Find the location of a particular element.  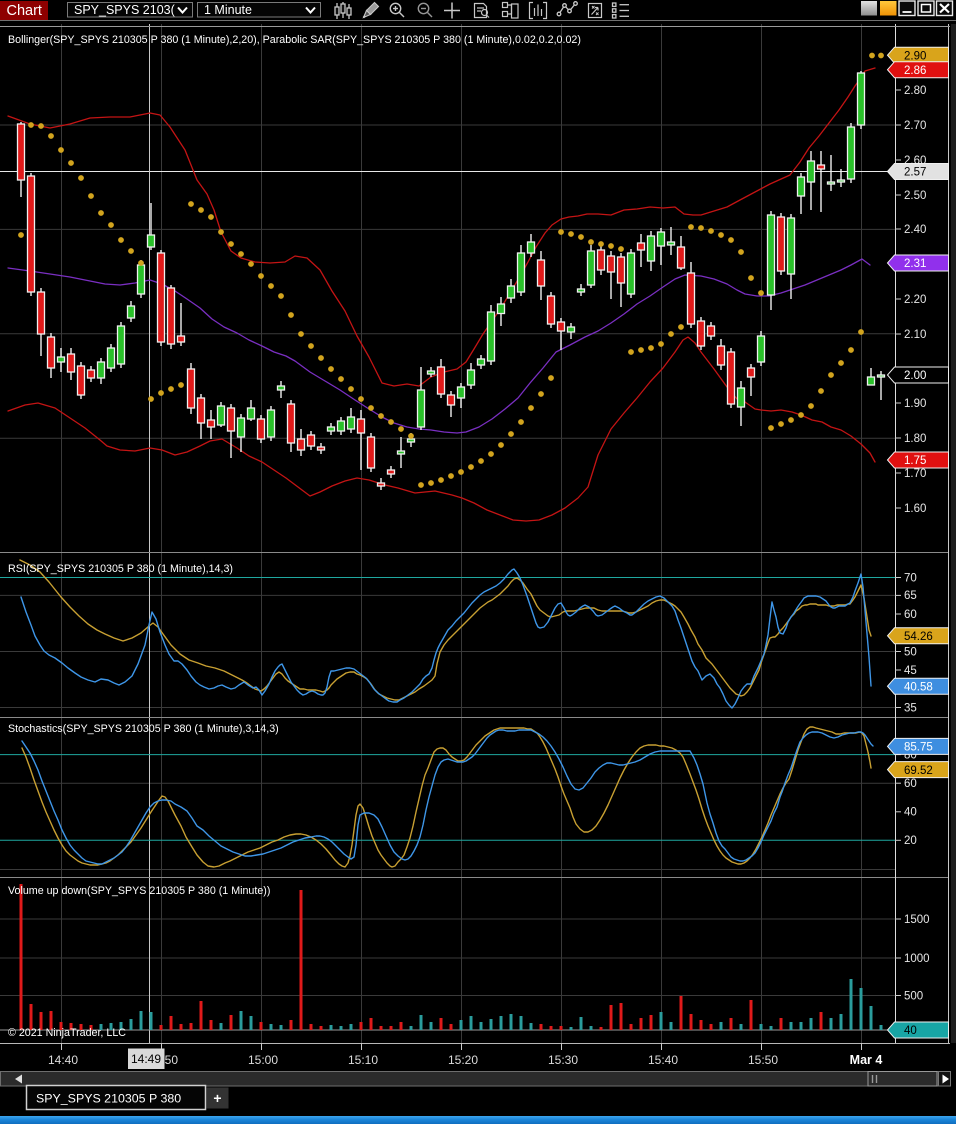

svg-text: Mar 4 is located at coordinates (866, 1060).